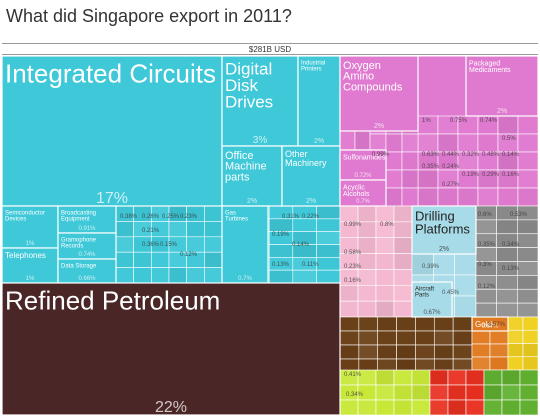 Image resolution: width=540 pixels, height=417 pixels. What do you see at coordinates (511, 245) in the screenshot?
I see `cell-share: 0.34%` at bounding box center [511, 245].